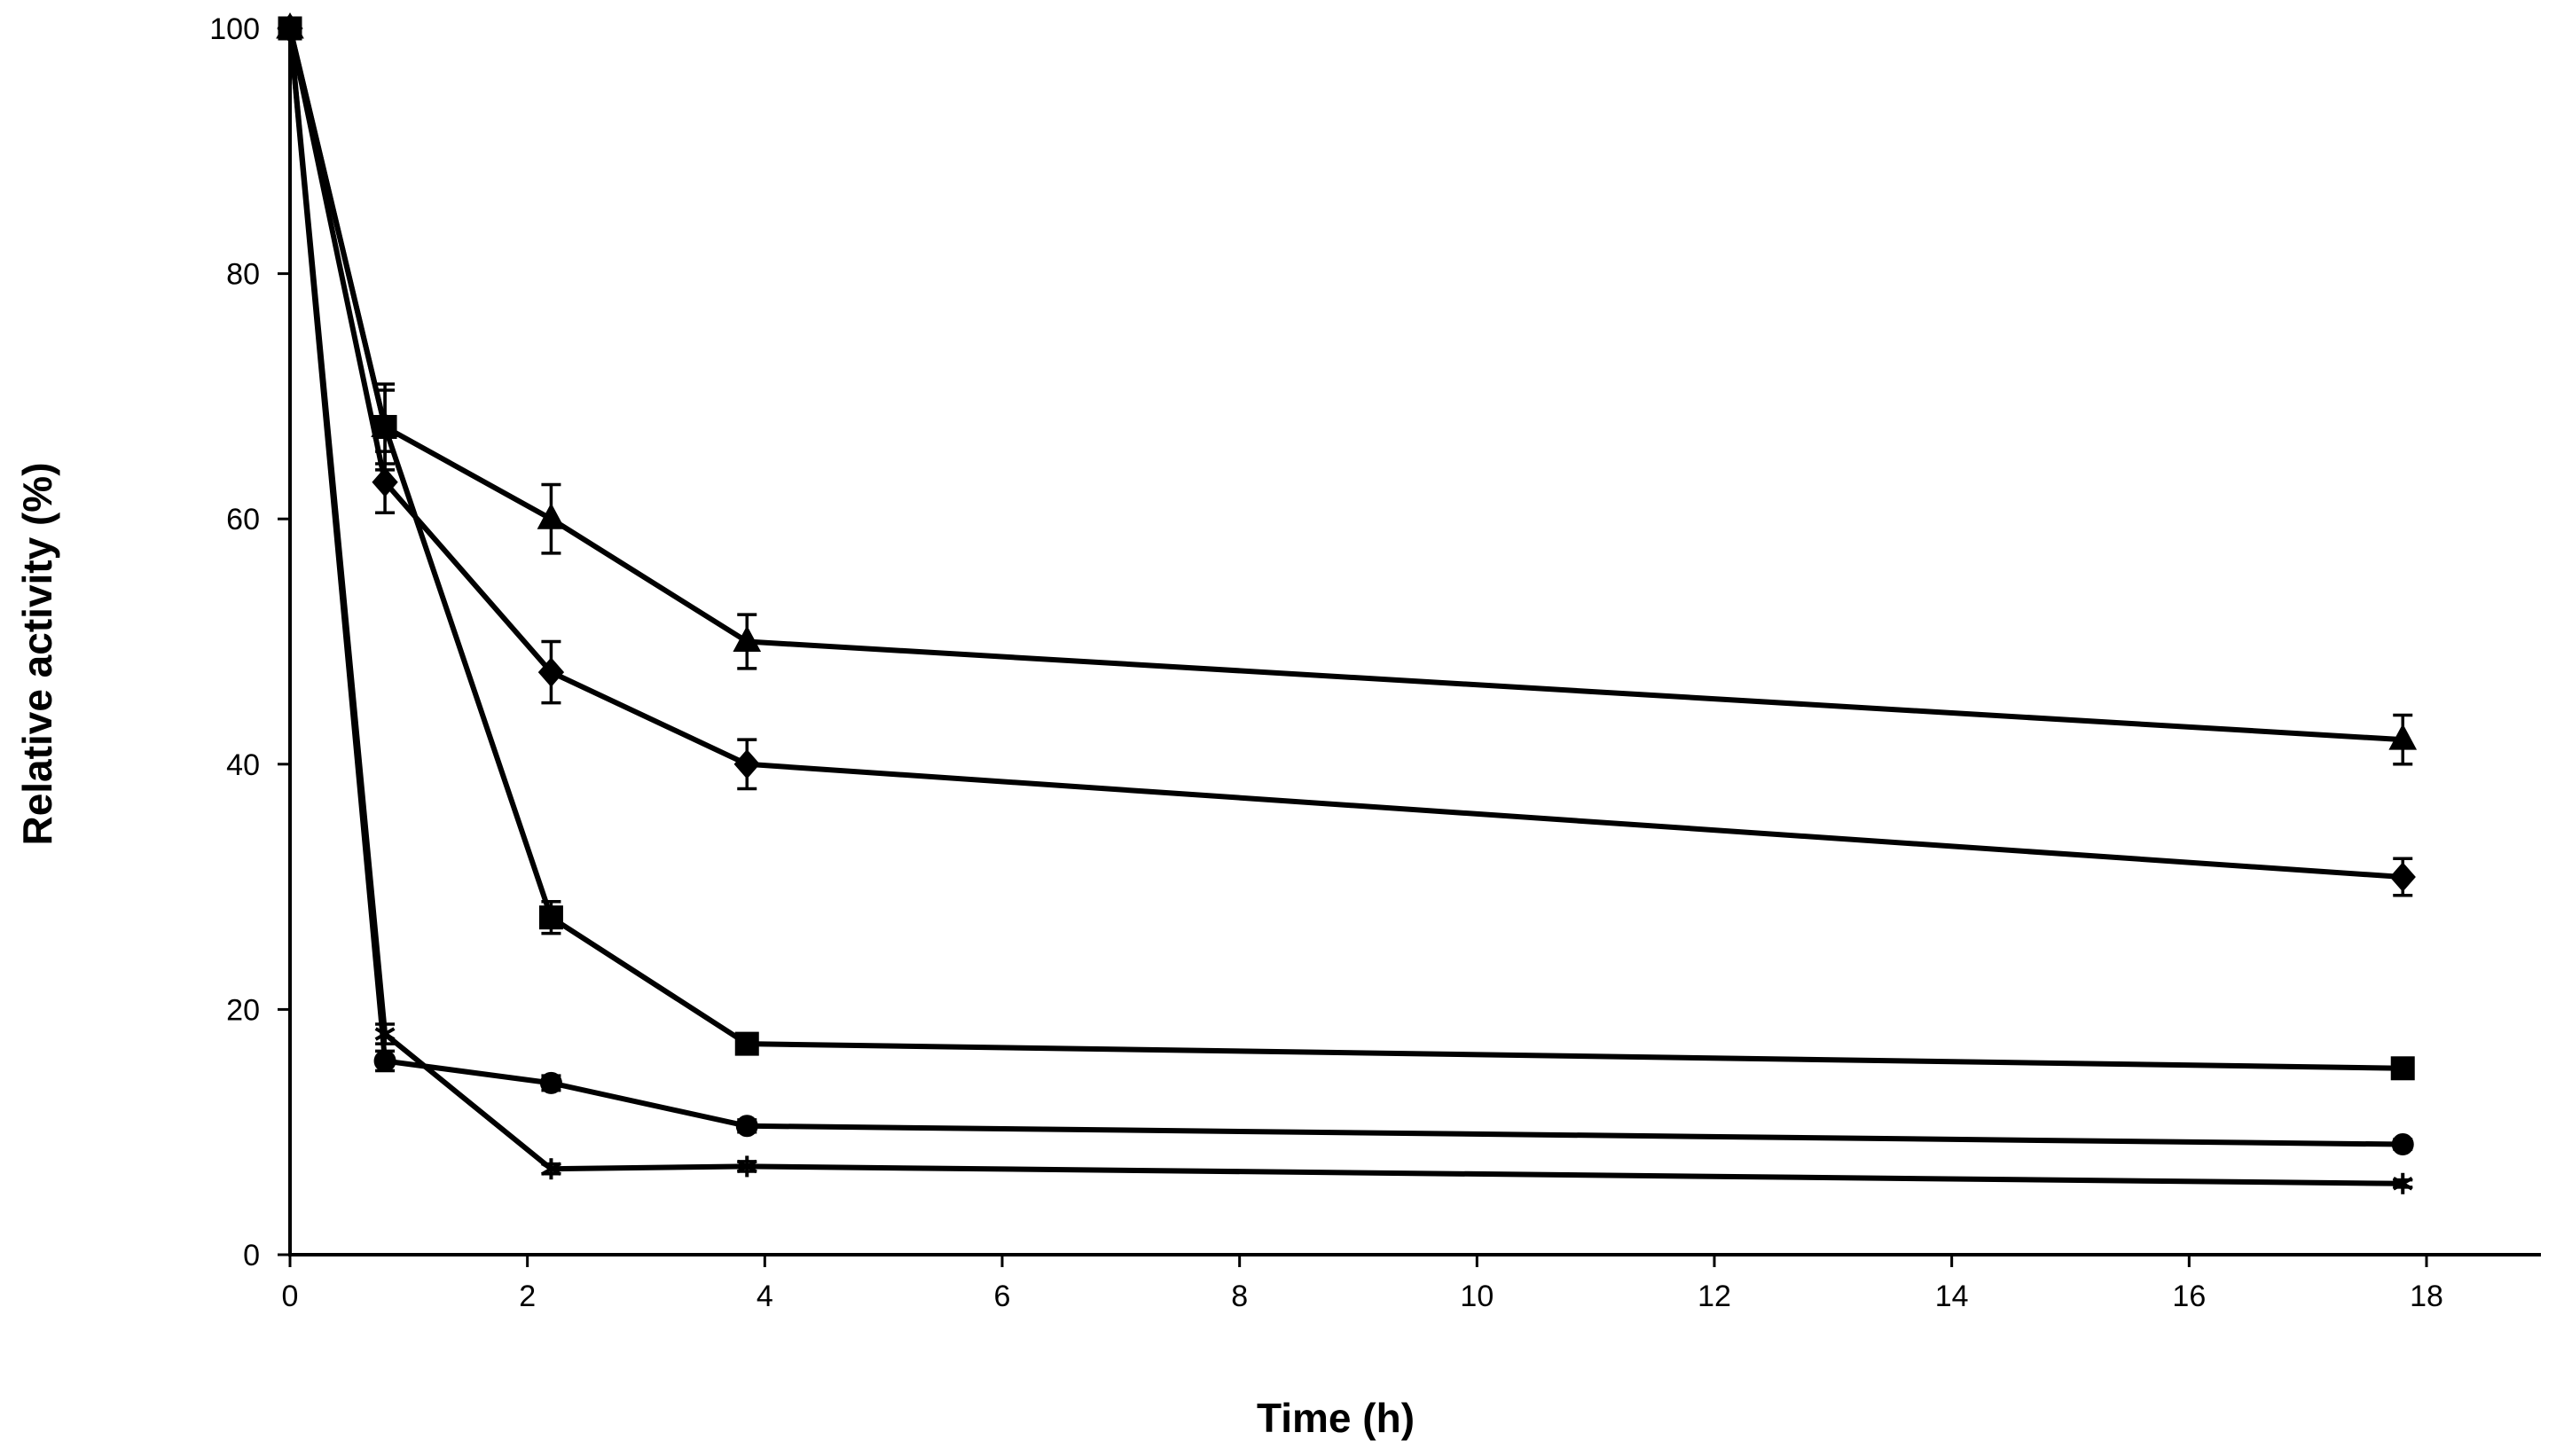 Image resolution: width=2556 pixels, height=1456 pixels. What do you see at coordinates (234, 29) in the screenshot?
I see `y-tick-label: 100` at bounding box center [234, 29].